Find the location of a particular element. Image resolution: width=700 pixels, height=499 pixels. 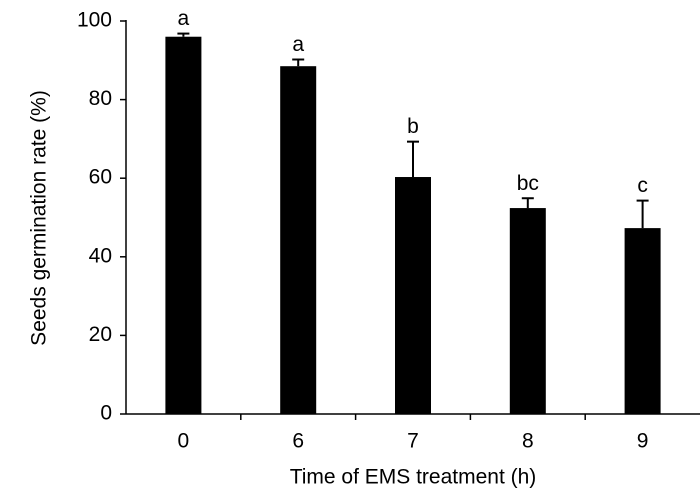

y-tick-label: 20 is located at coordinates (100, 334).